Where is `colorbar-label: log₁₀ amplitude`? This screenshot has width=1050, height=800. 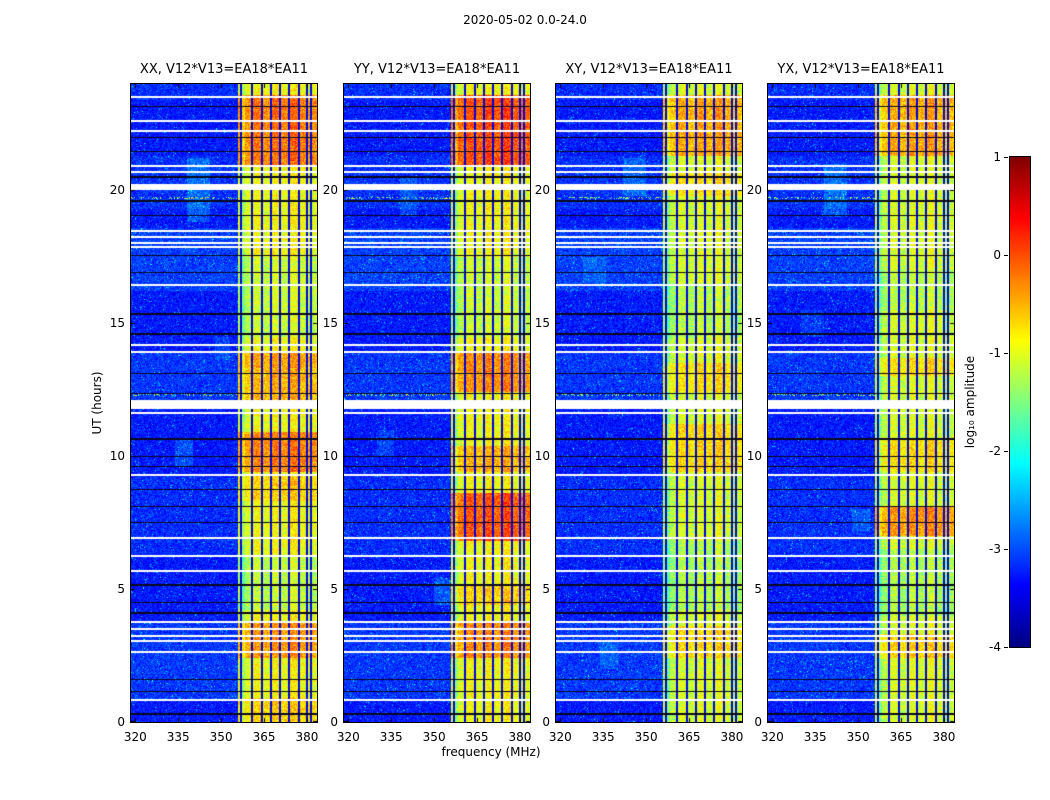 colorbar-label: log₁₀ amplitude is located at coordinates (970, 402).